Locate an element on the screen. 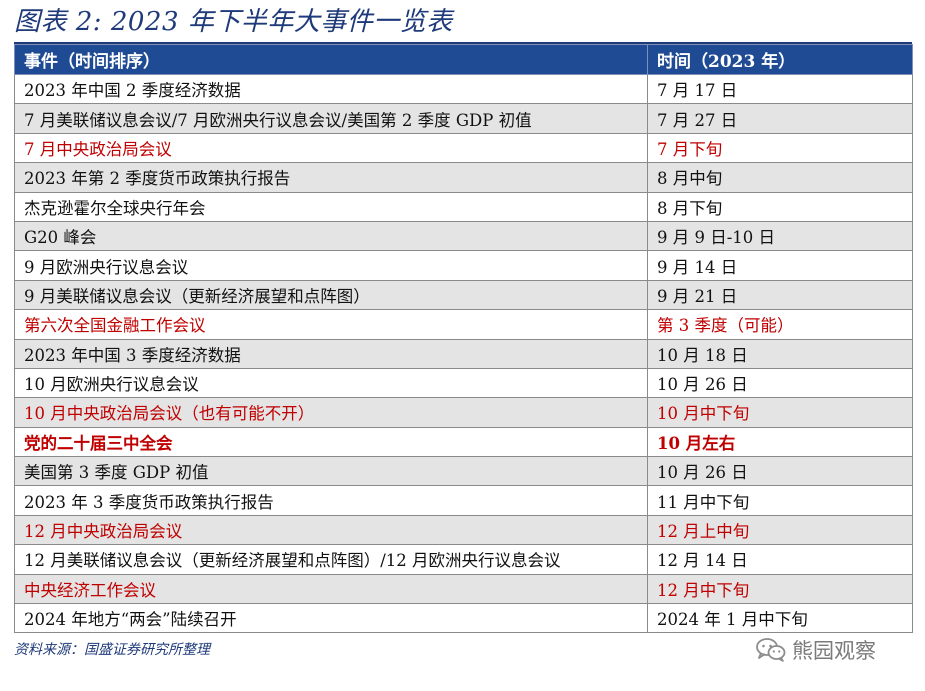 This screenshot has height=691, width=925. table-row: 美国第 3 季度 GDP 初值 10 月 26 日 is located at coordinates (463, 471).